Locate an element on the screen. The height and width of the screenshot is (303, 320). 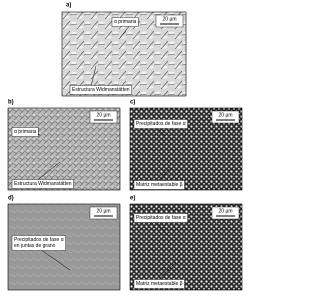
annotation-text: en juntas de grano is located at coordinates (35, 246).